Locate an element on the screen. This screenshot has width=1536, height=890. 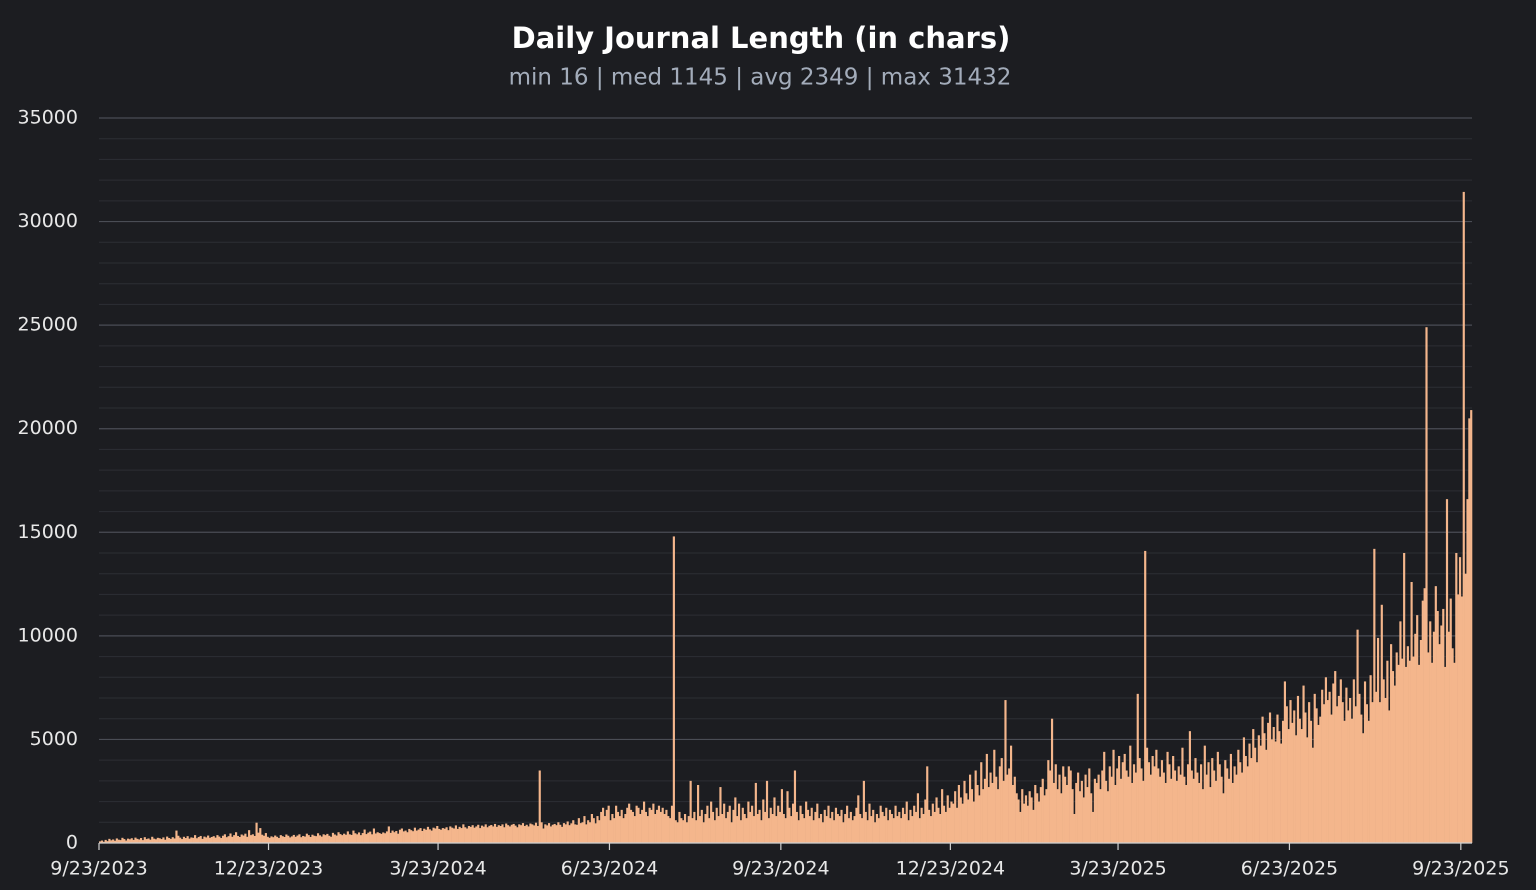
x-tick-label: 3/23/2024 is located at coordinates (437, 869).